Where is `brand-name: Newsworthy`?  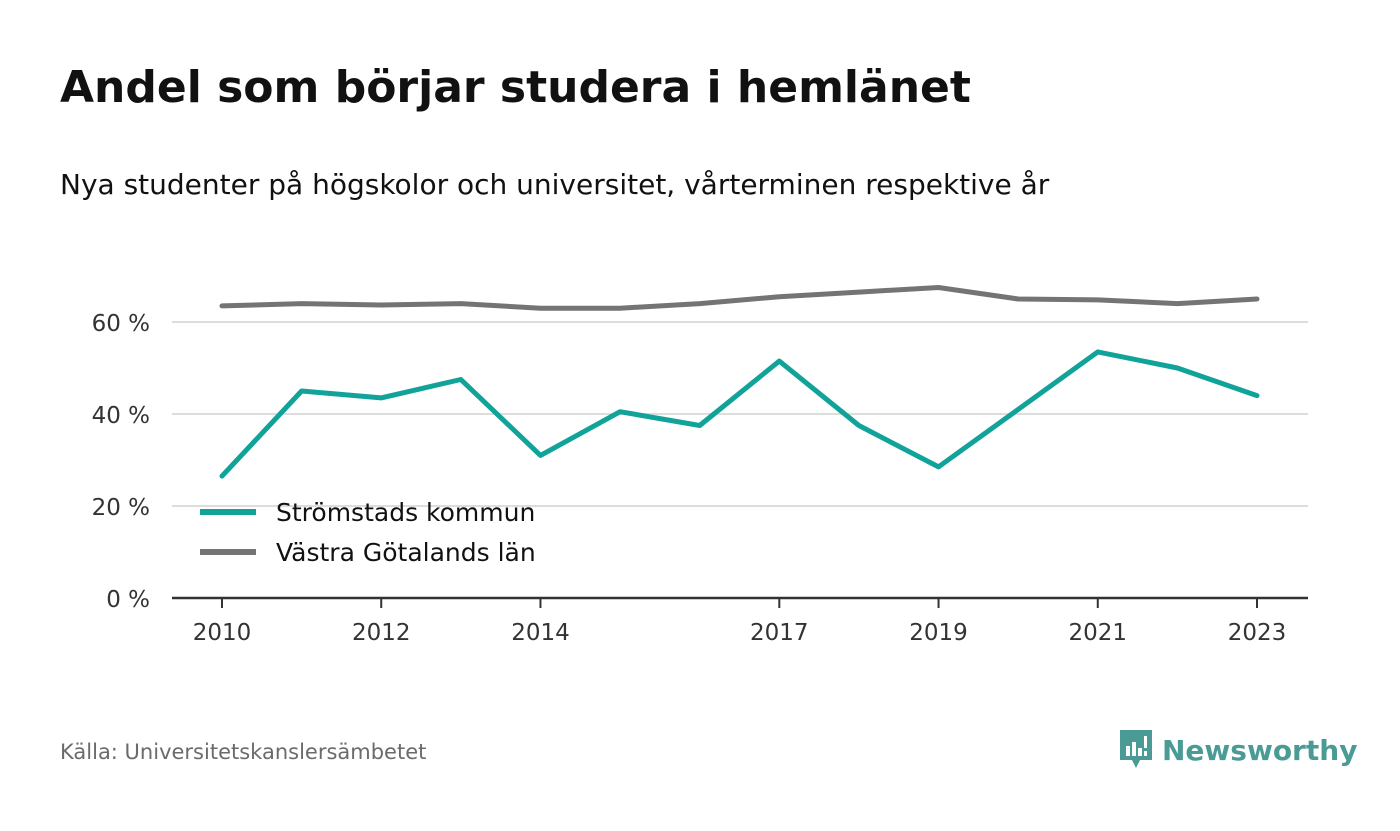 brand-name: Newsworthy is located at coordinates (1260, 750).